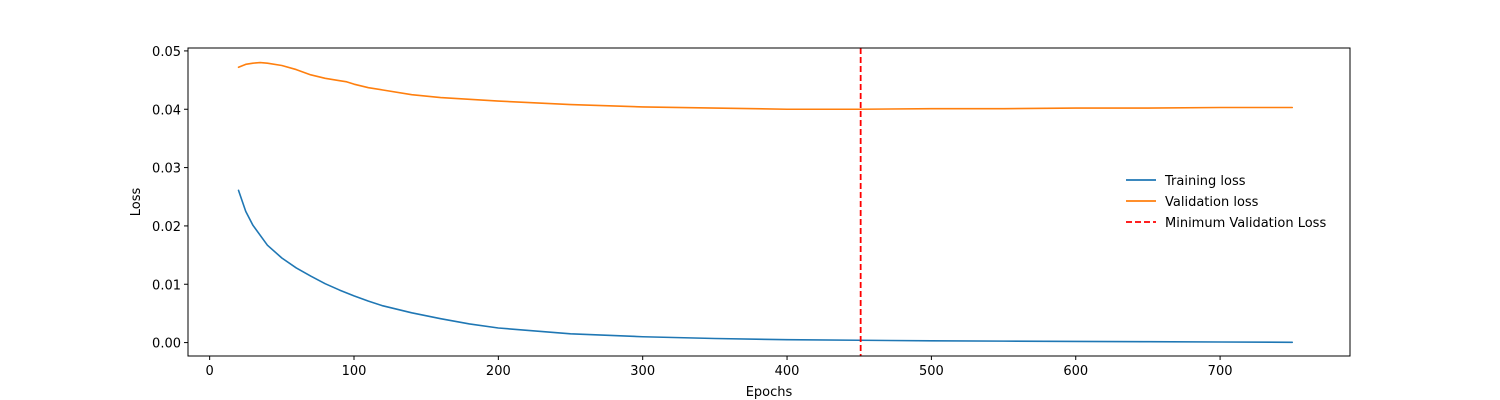  What do you see at coordinates (498, 371) in the screenshot?
I see `x-tick-label: 200` at bounding box center [498, 371].